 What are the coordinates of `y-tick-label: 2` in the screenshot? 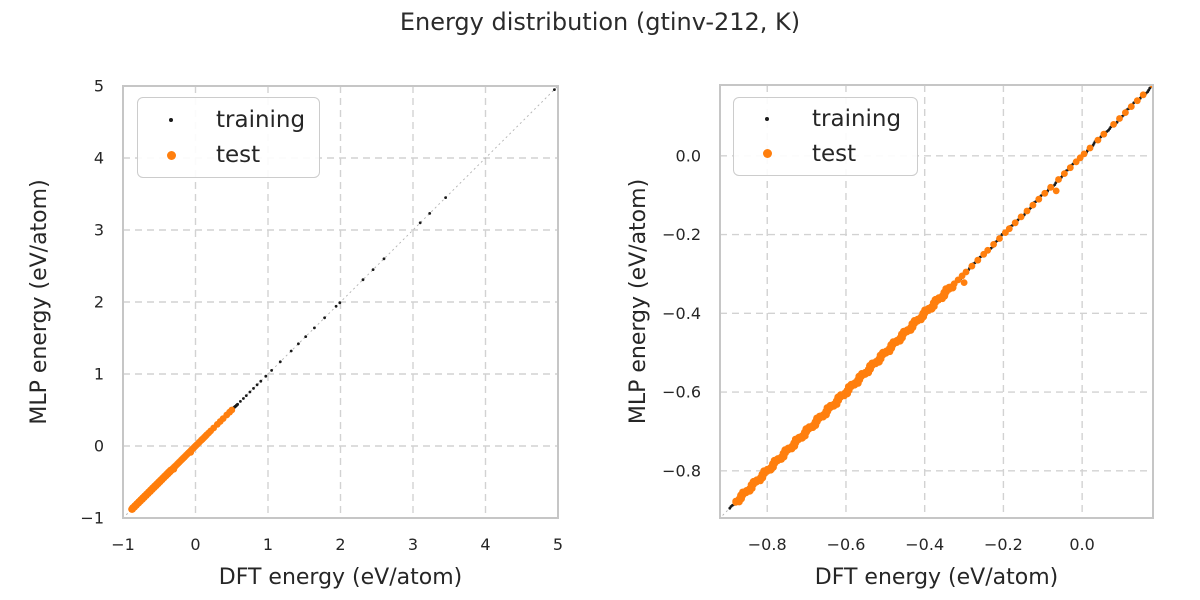 It's located at (99, 302).